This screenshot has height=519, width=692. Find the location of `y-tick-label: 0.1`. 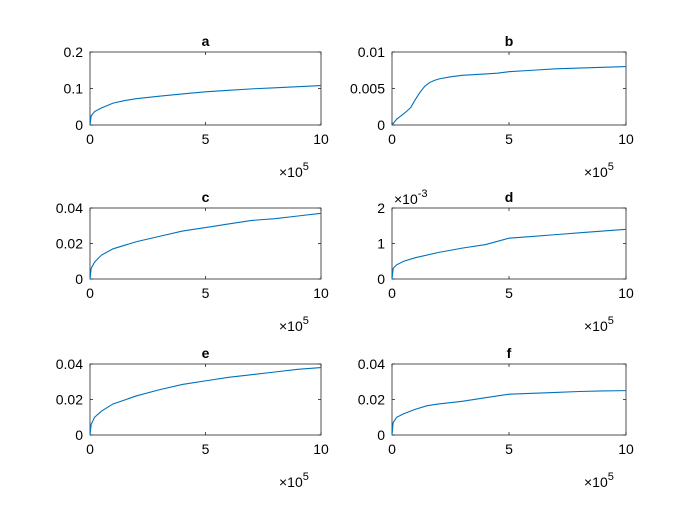

y-tick-label: 0.1 is located at coordinates (74, 89).